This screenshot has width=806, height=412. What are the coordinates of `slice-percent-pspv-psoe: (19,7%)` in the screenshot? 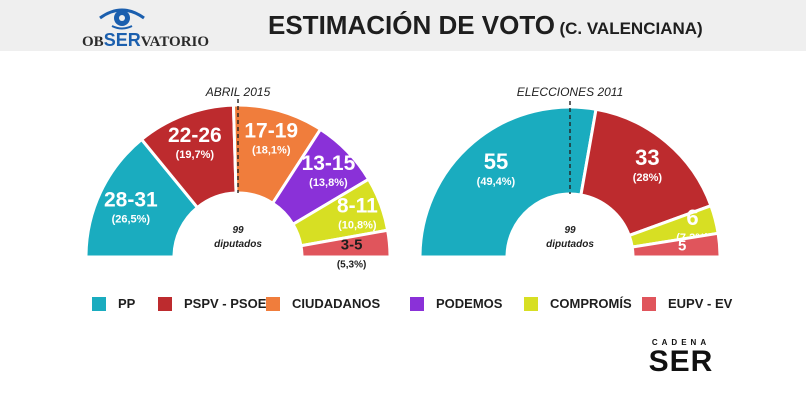 It's located at (195, 155).